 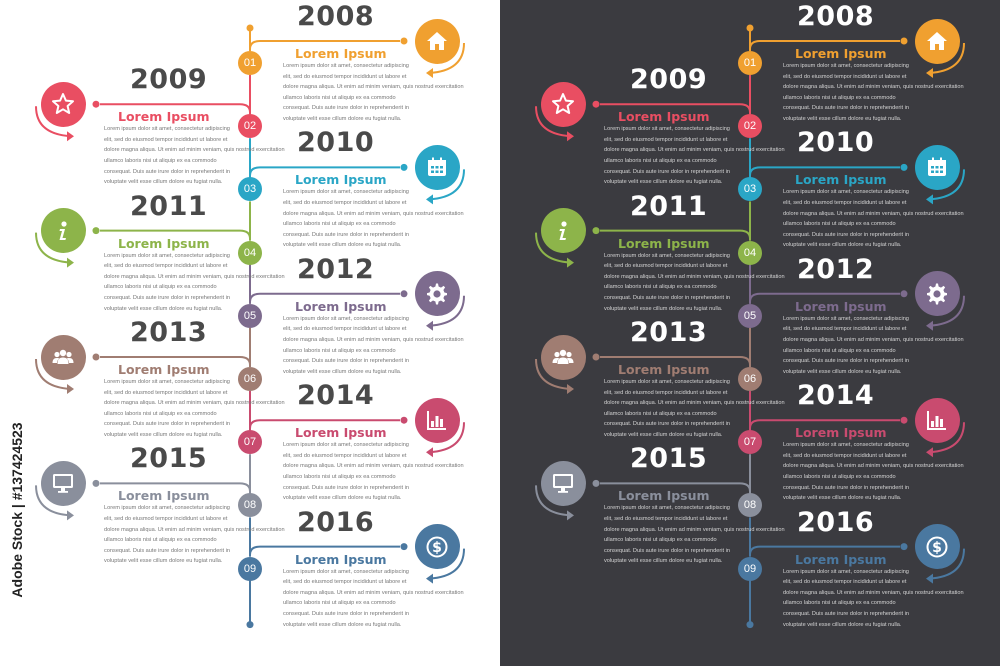 I want to click on milestone-title-05: Lorem Ipsum, so click(x=341, y=306).